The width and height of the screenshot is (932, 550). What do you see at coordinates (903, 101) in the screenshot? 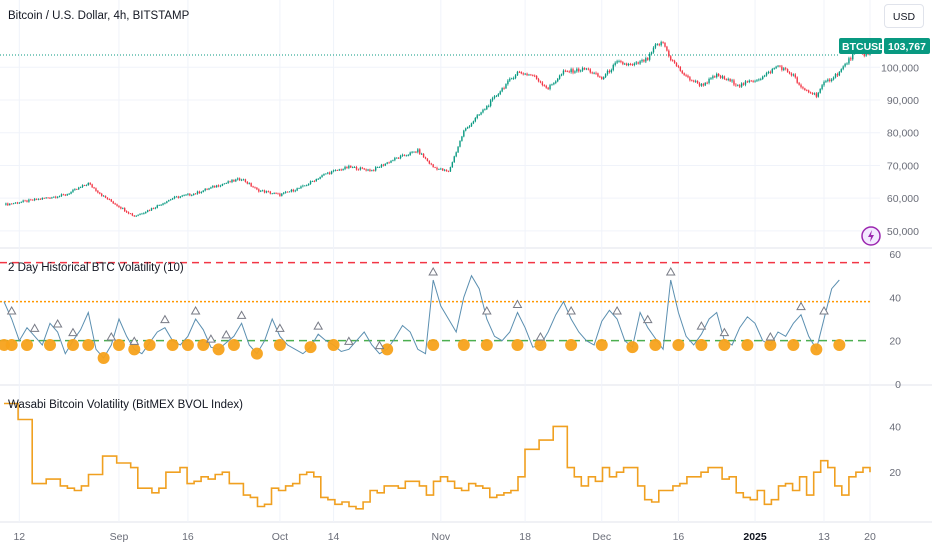
I see `price-y-tick: 90,000` at bounding box center [903, 101].